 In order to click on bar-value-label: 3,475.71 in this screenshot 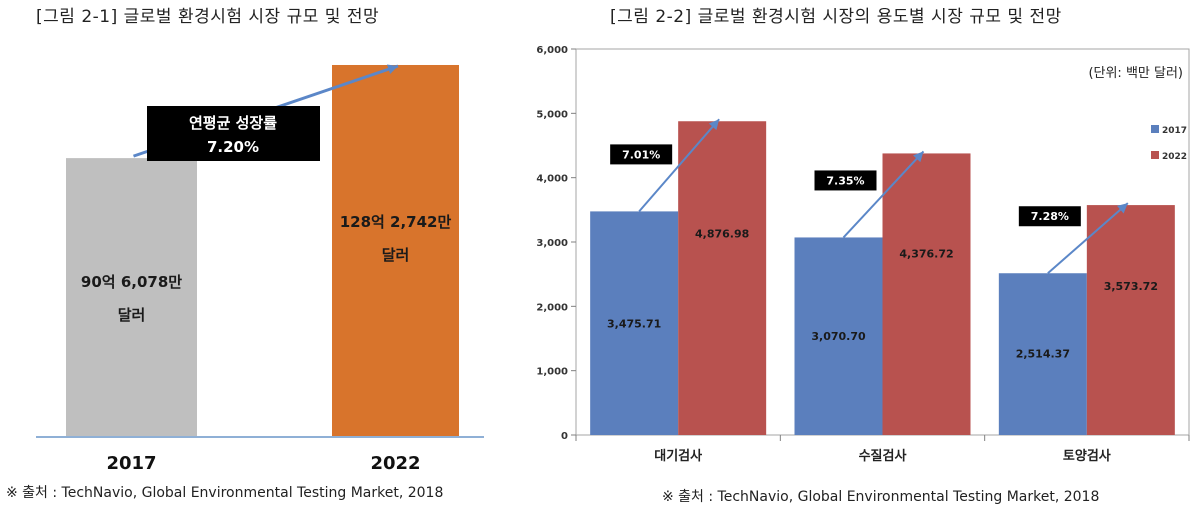, I will do `click(634, 324)`.